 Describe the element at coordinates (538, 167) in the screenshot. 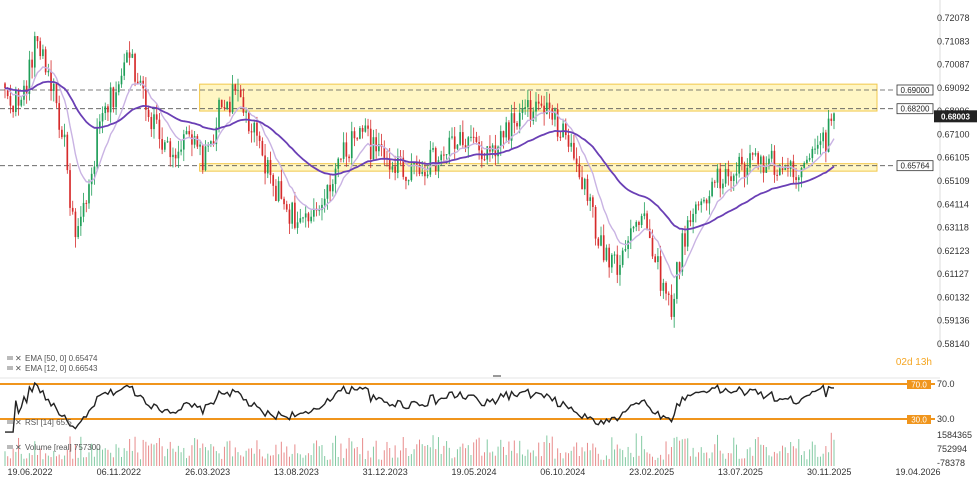

I see `zone-lower` at that location.